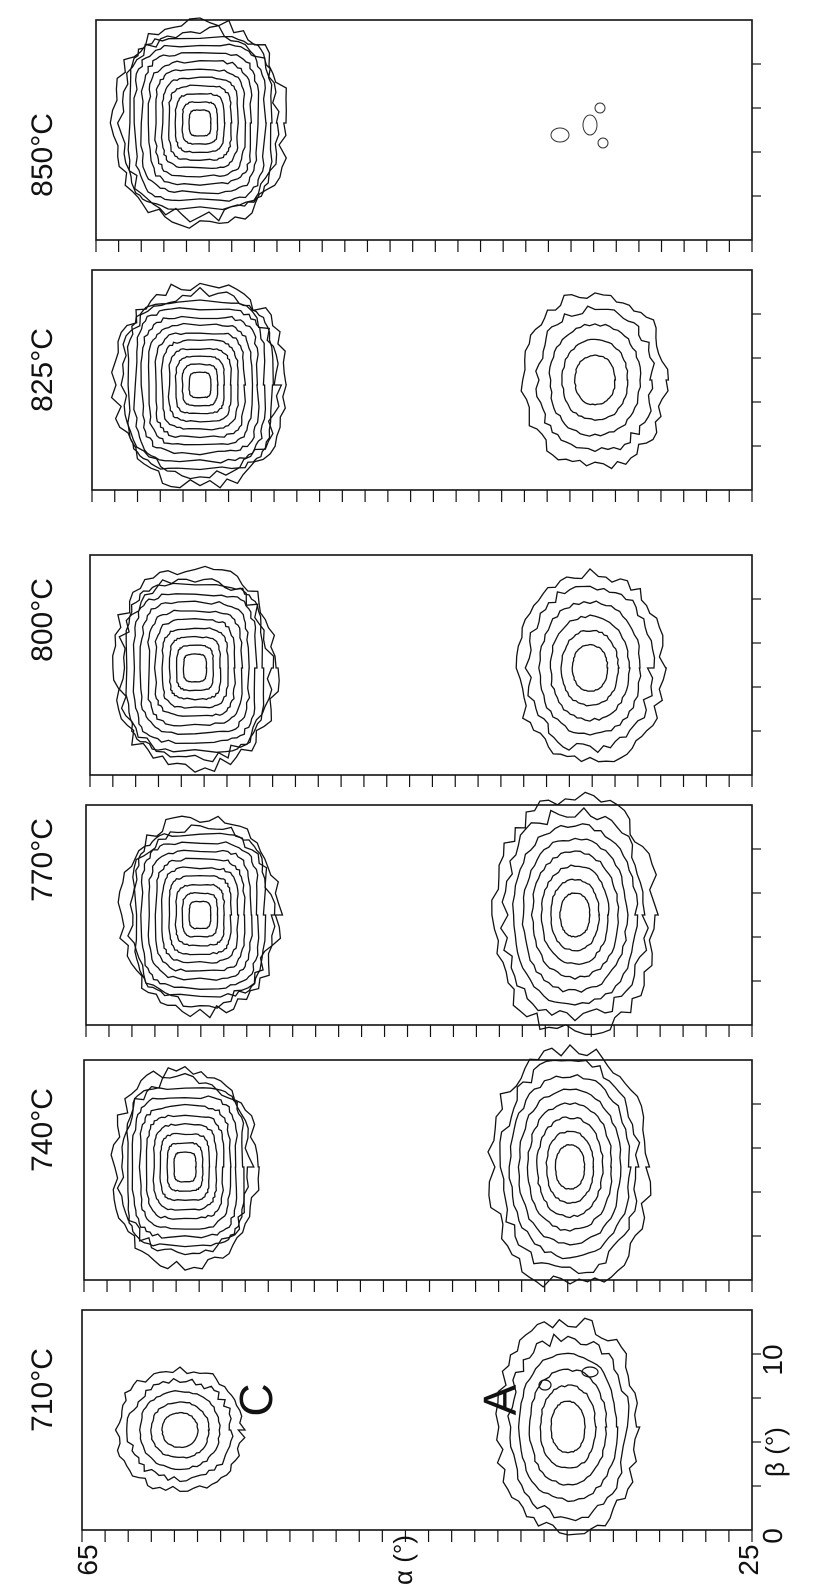 Image resolution: width=819 pixels, height=1587 pixels. I want to click on panel-title-800: 800°C, so click(42, 620).